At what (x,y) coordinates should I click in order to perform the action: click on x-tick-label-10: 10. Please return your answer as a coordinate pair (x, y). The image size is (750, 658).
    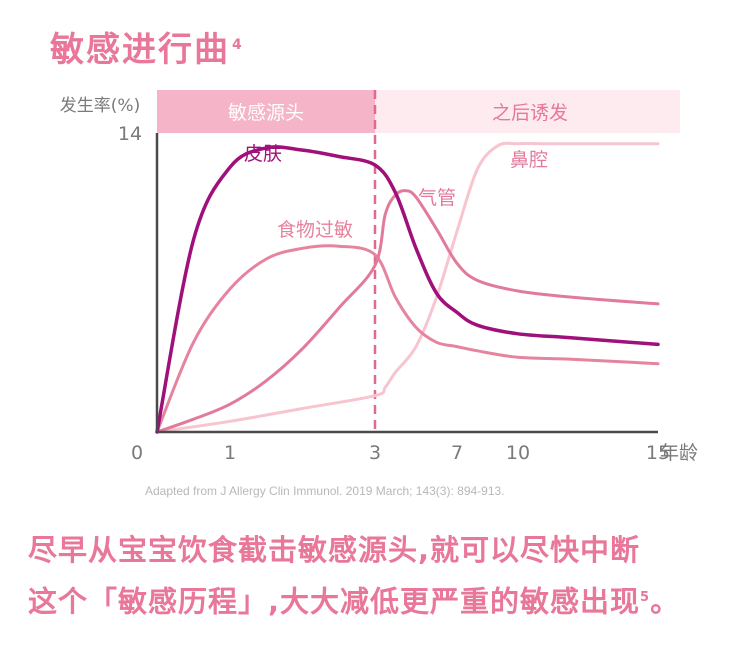
    Looking at the image, I should click on (518, 453).